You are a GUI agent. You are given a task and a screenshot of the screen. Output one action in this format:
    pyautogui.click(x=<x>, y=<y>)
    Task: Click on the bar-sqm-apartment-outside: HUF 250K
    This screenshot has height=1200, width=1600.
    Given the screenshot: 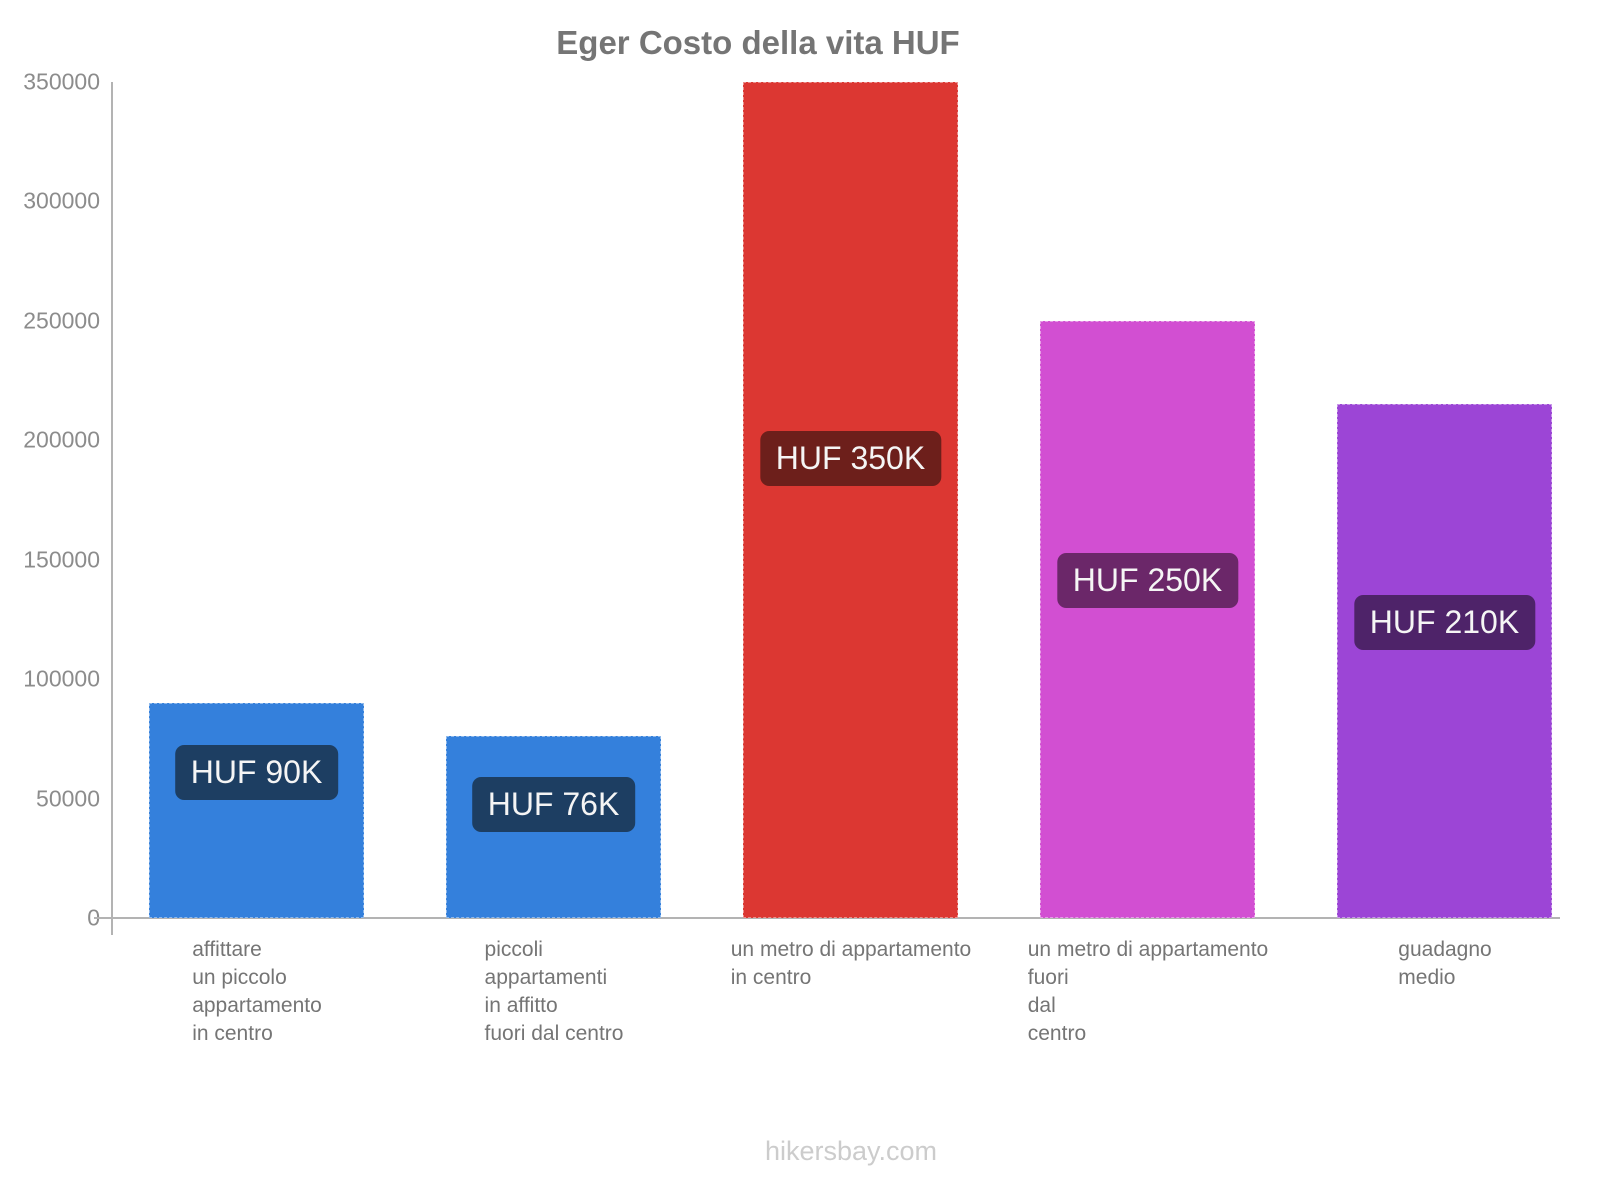 What is the action you would take?
    pyautogui.click(x=1147, y=619)
    